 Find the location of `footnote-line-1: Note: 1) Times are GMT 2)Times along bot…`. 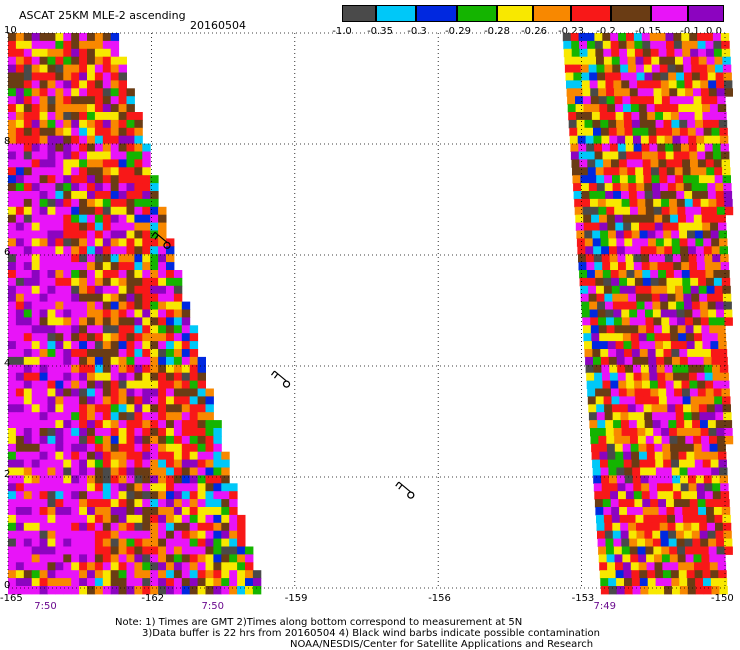

footnote-line-1: Note: 1) Times are GMT 2)Times along bot… is located at coordinates (319, 622).